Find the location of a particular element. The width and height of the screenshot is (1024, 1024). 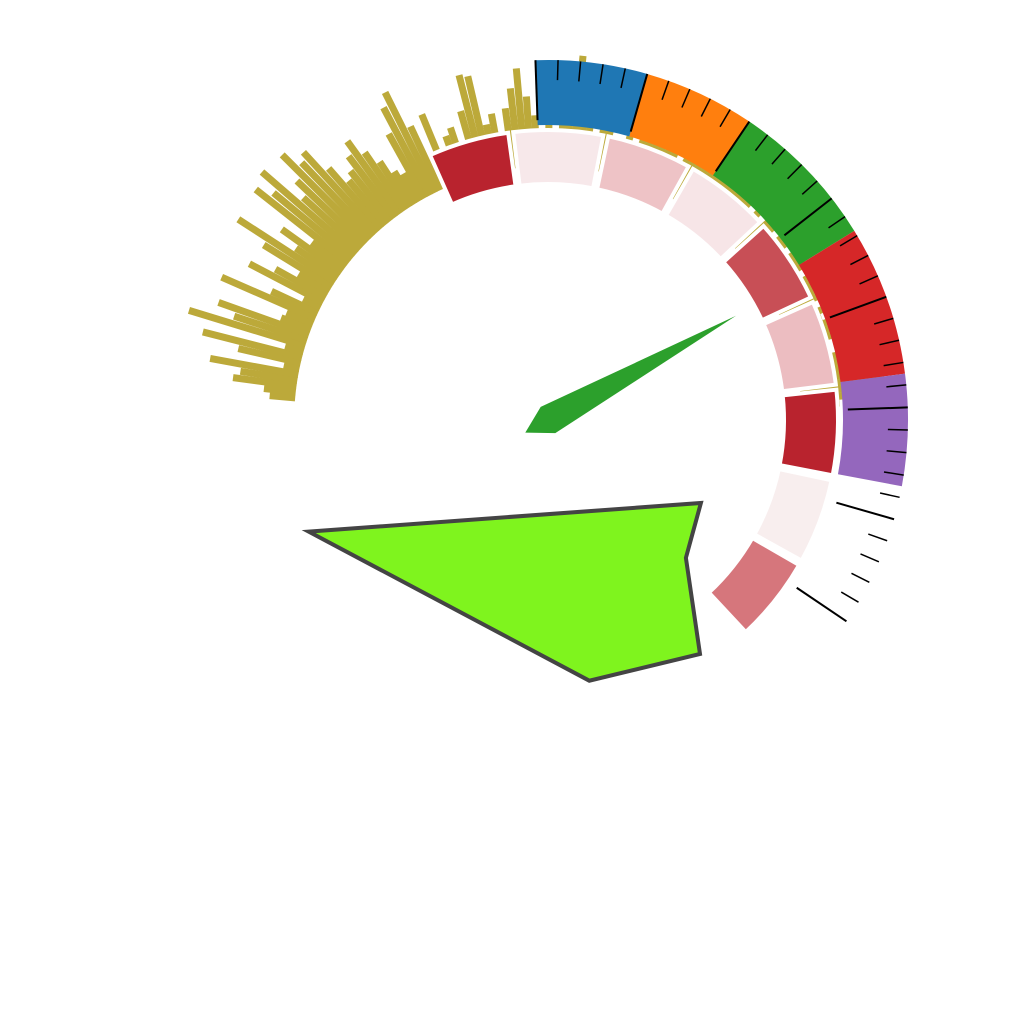

radar-polygon is located at coordinates (502, 591).